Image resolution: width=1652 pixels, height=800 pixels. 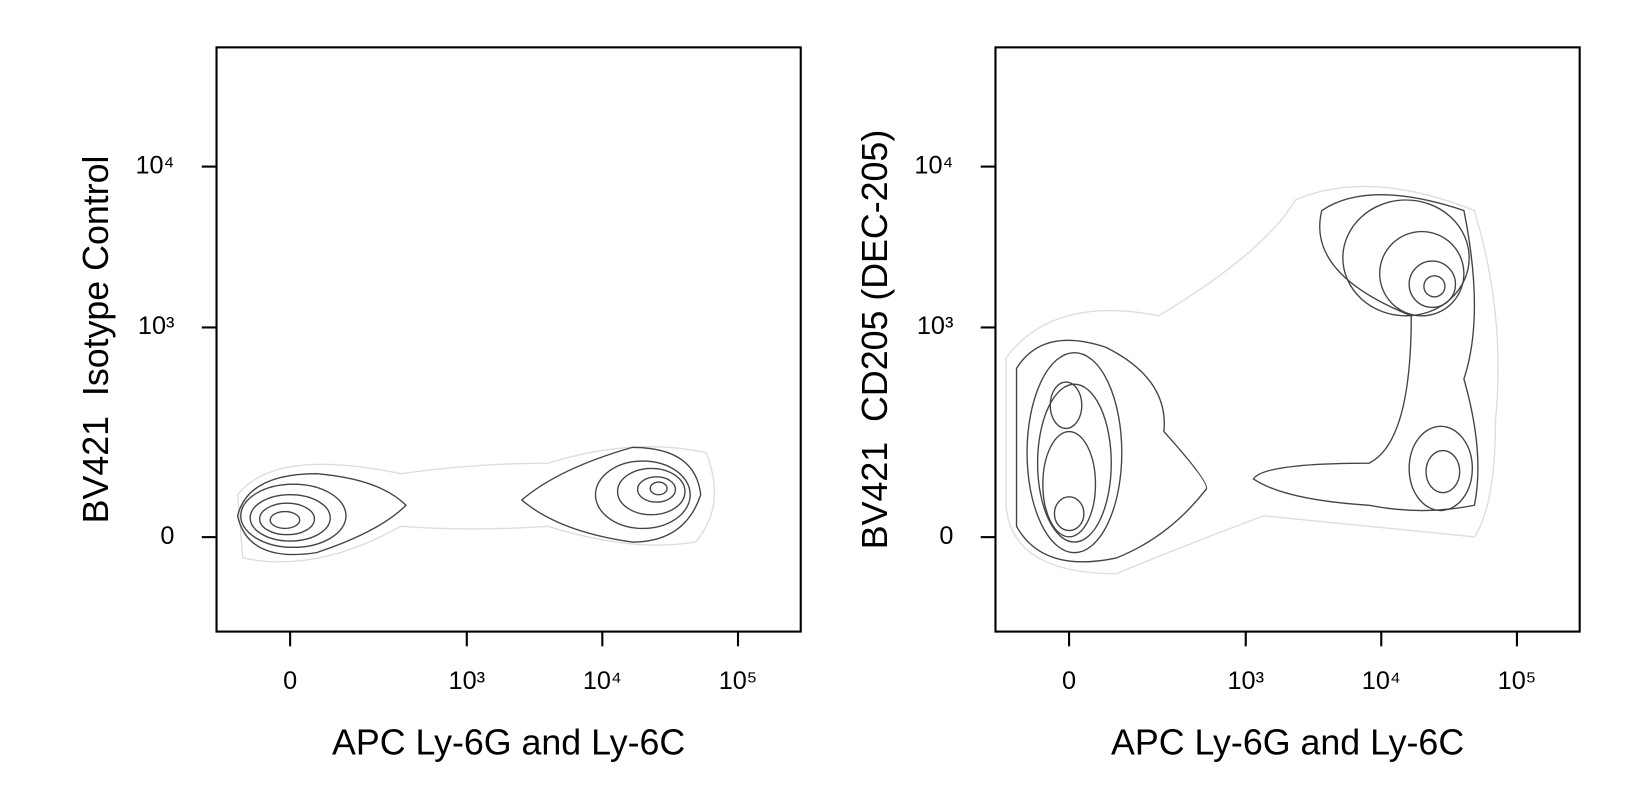 What do you see at coordinates (875, 339) in the screenshot?
I see `y-axis-label: BV421 CD205 (DEC-205)` at bounding box center [875, 339].